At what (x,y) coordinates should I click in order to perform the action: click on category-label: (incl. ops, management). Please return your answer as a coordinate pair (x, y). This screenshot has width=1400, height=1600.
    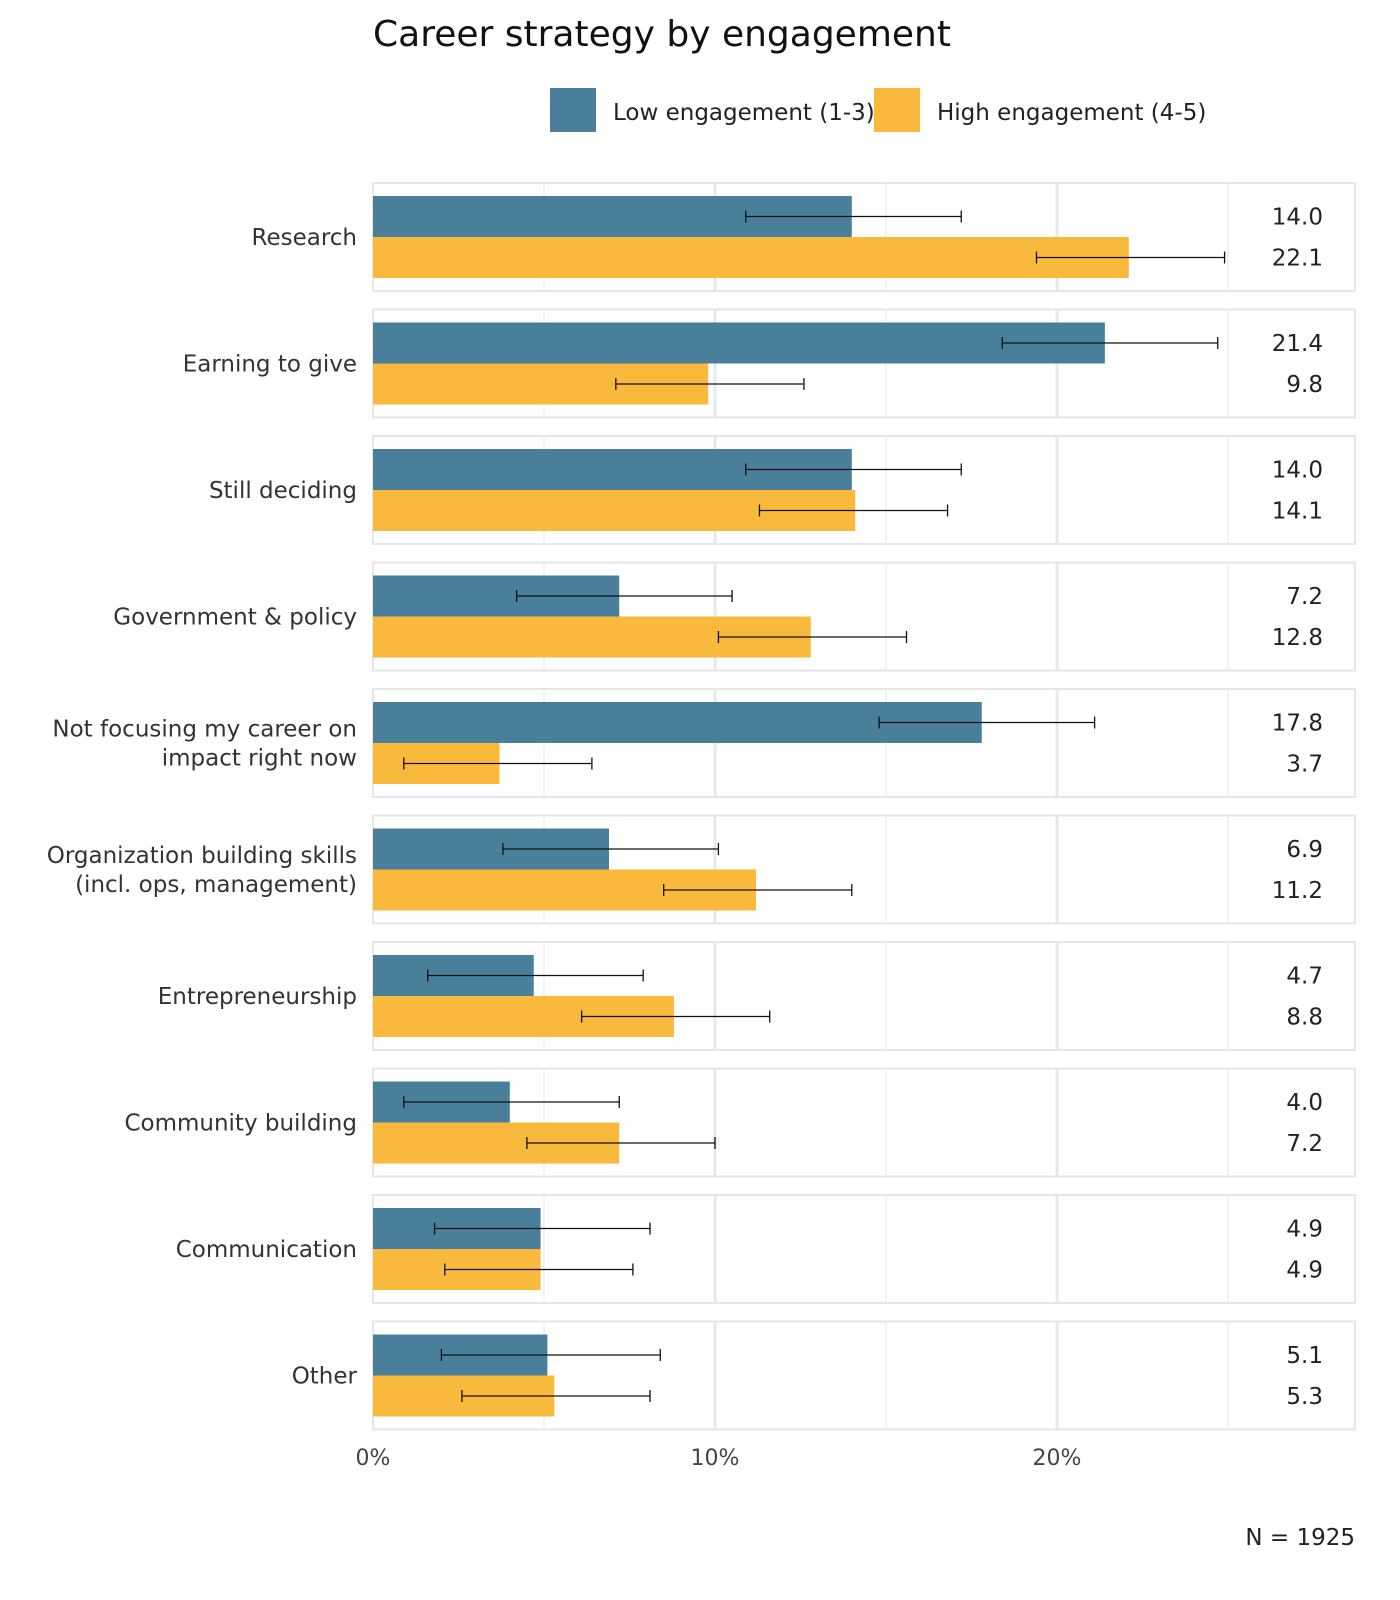
    Looking at the image, I should click on (216, 885).